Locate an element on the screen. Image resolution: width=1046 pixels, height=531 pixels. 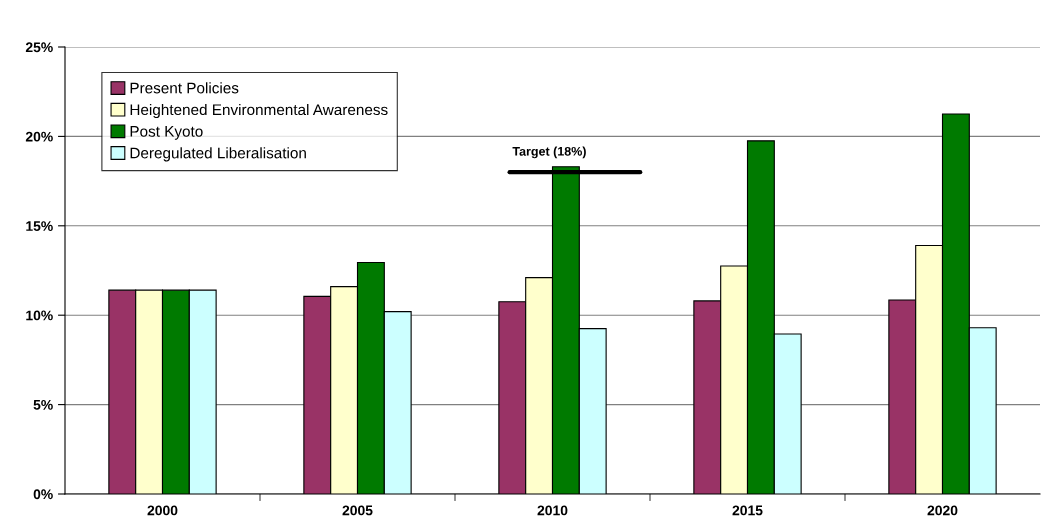
y-tick-label: 5% is located at coordinates (43, 404).